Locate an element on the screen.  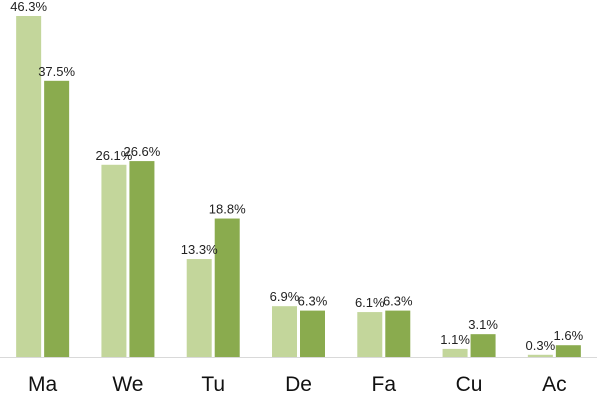
x-tick-labels-group: Ma We Tu De Fa Cu Ac is located at coordinates (297, 384).